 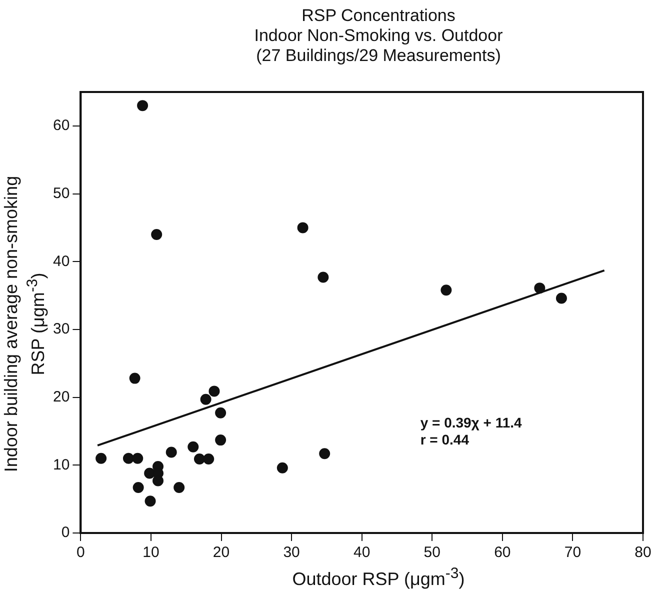 I want to click on y-tick-label: 60, so click(x=61, y=125).